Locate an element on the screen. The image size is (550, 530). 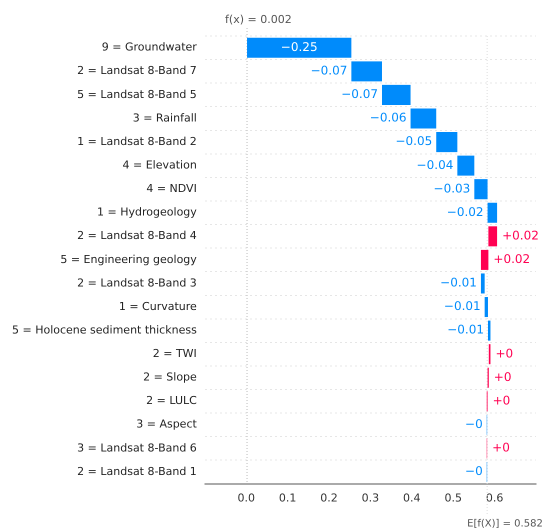
y-tick-label: 2 = Landsat 8-Band 7 is located at coordinates (137, 71).